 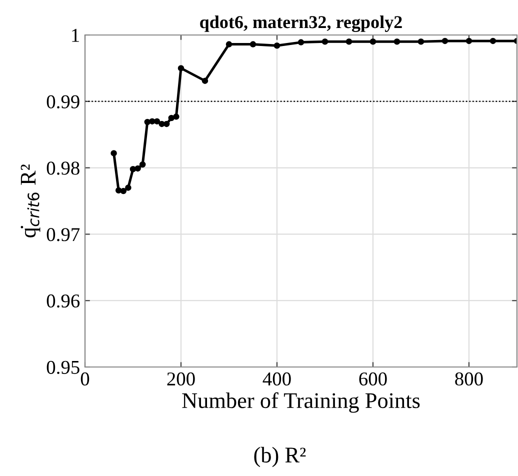 What do you see at coordinates (75, 35) in the screenshot?
I see `y-tick-label: 1` at bounding box center [75, 35].